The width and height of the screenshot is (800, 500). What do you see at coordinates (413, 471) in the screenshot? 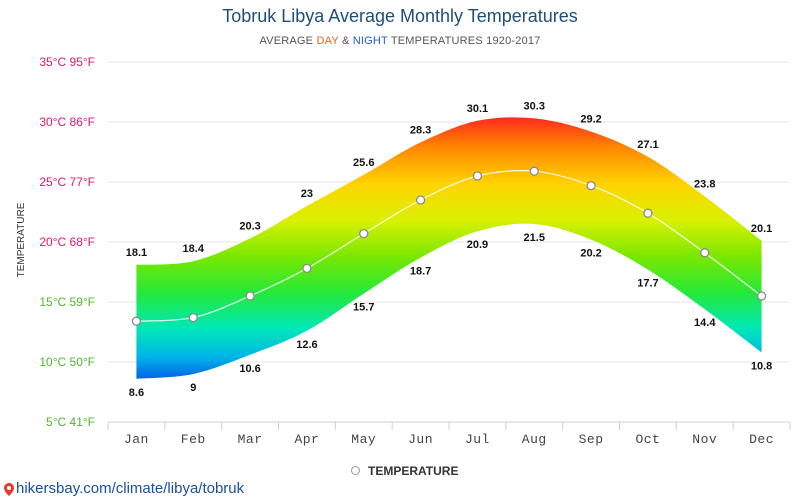
I see `legend-label: TEMPERATURE` at bounding box center [413, 471].